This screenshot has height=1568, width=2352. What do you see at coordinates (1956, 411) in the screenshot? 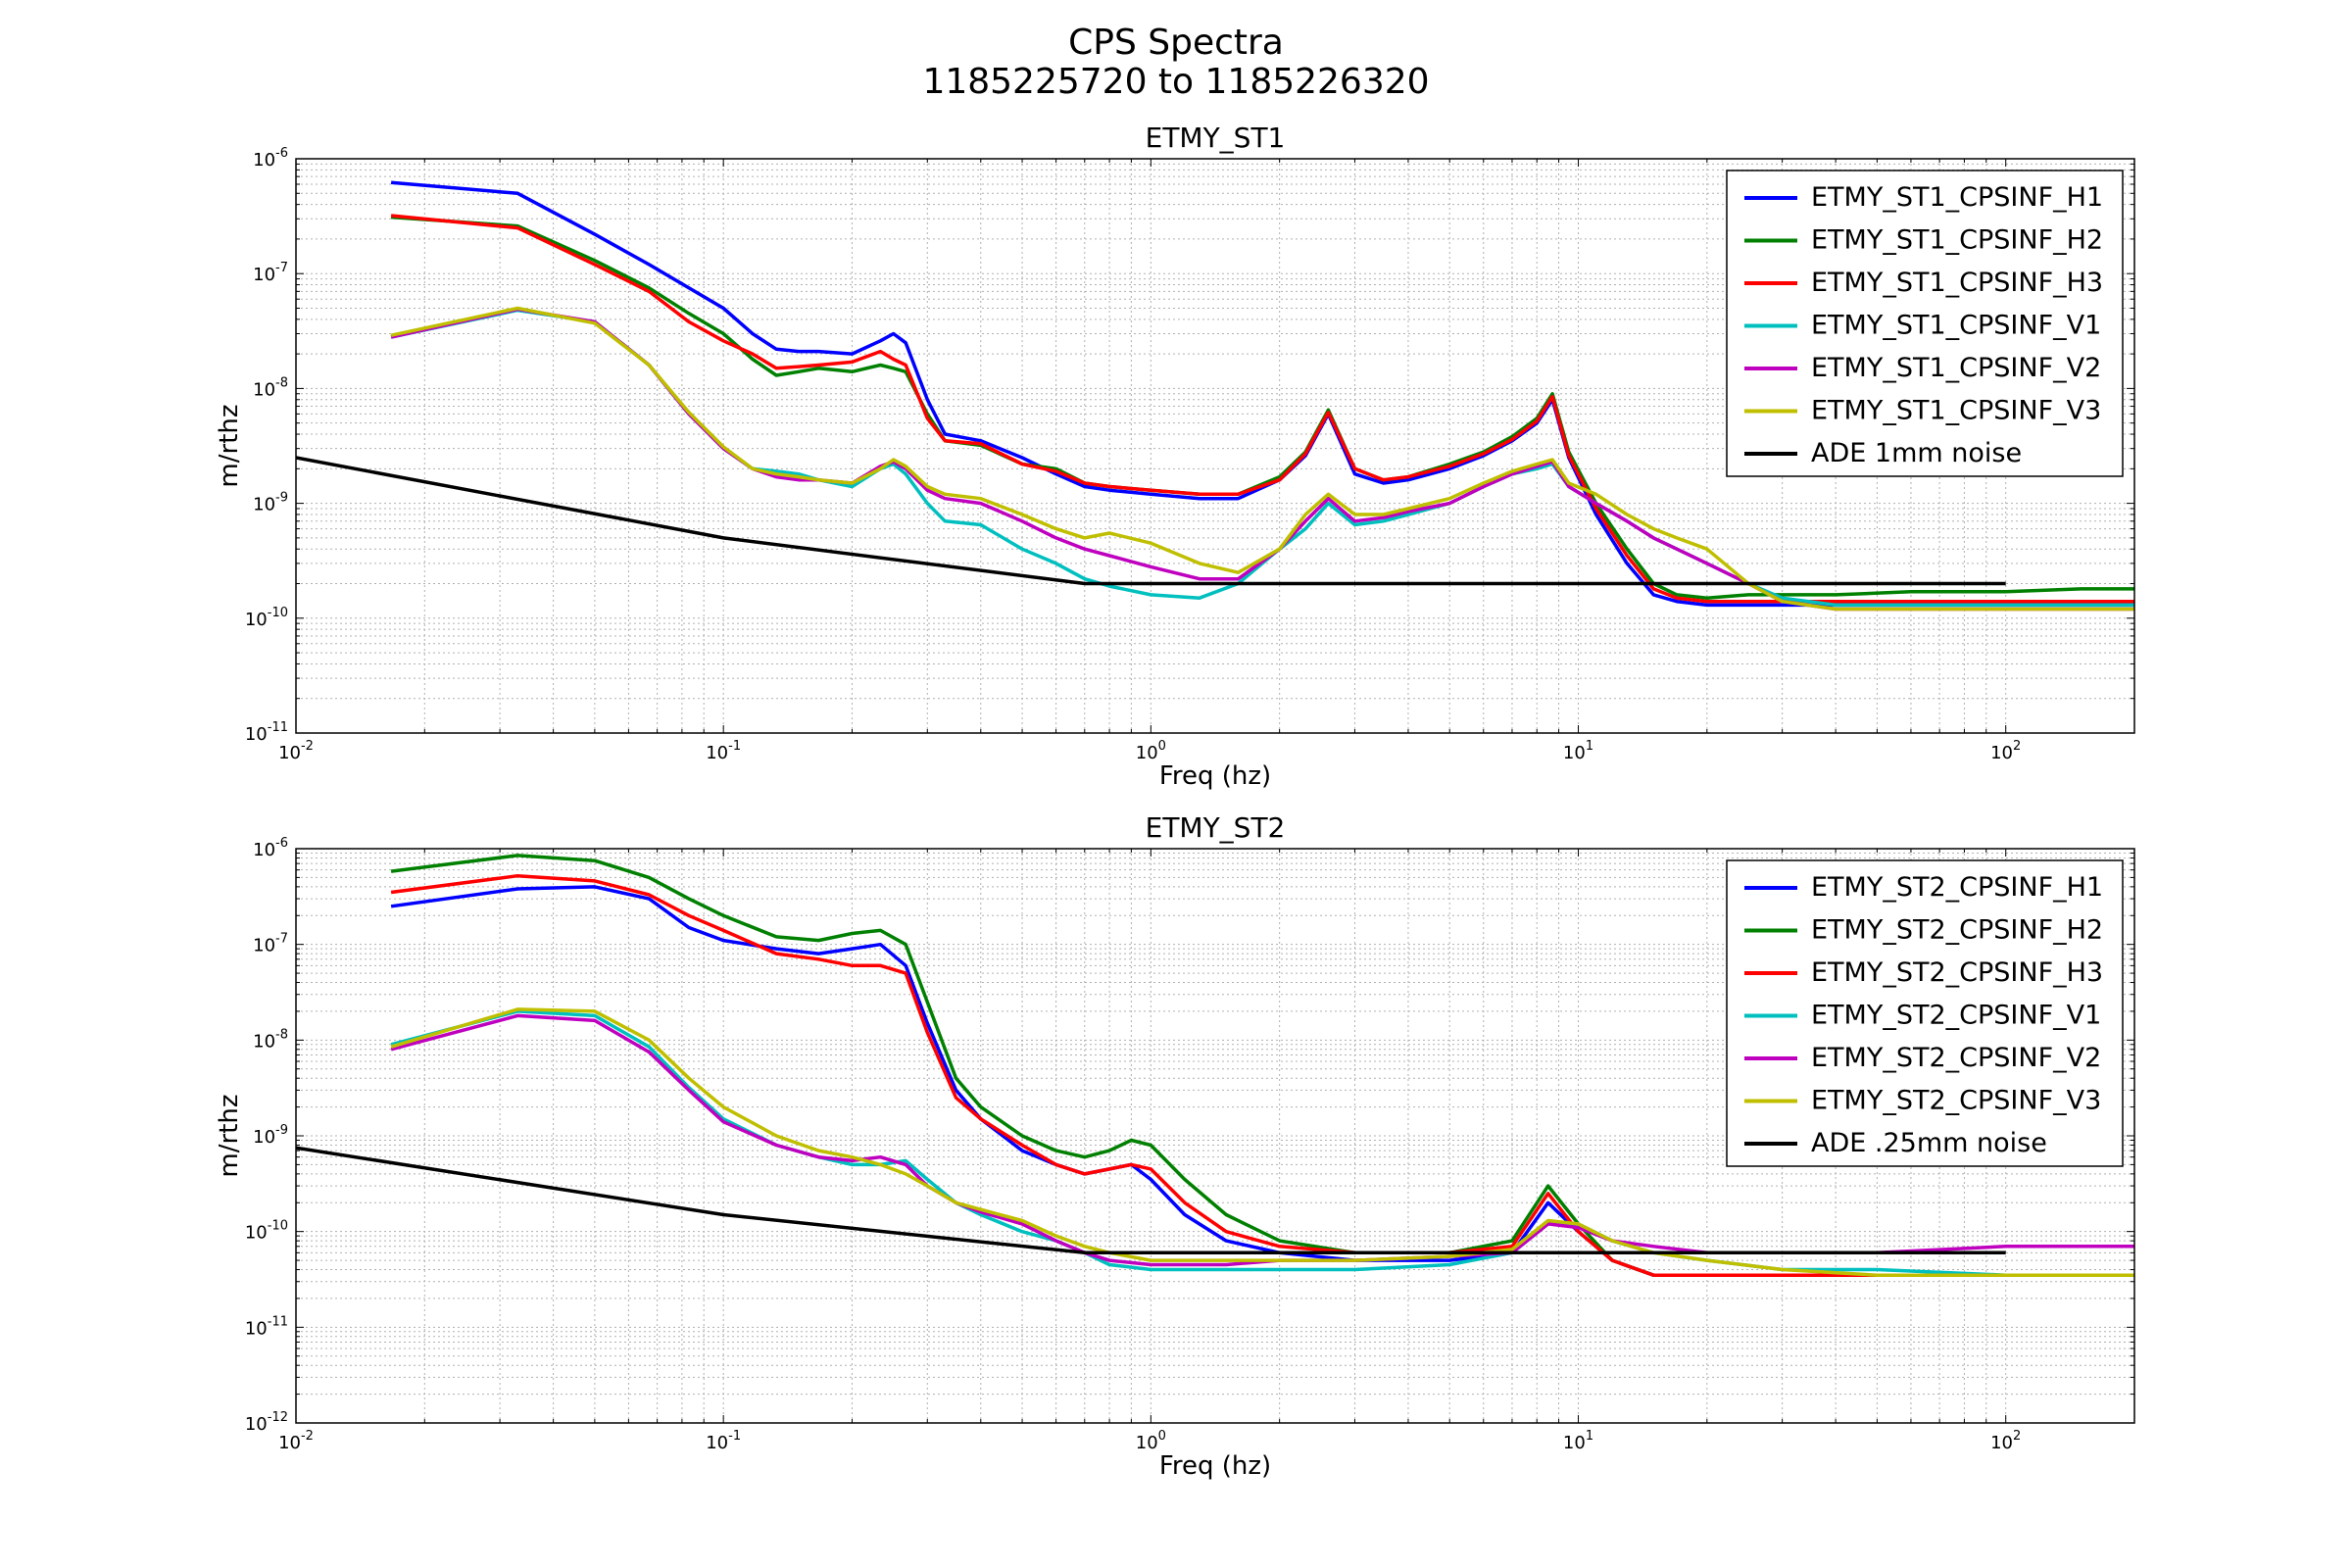
I see `legend-label: ETMY_ST1_CPSINF_V3` at bounding box center [1956, 411].